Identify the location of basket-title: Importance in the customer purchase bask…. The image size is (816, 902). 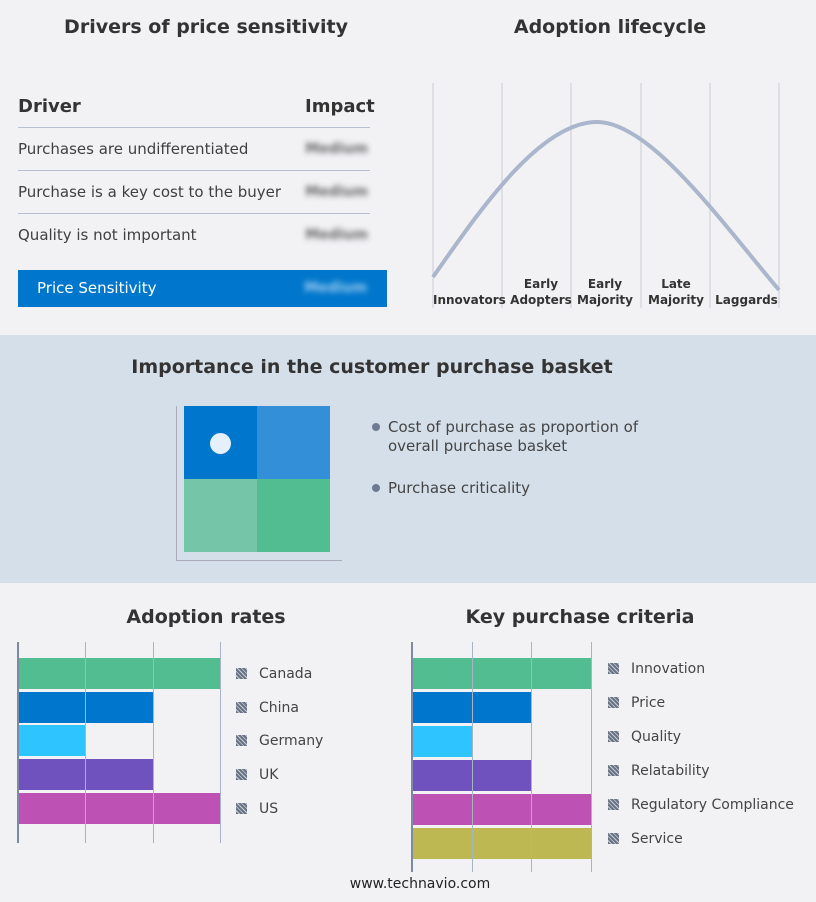
(372, 367).